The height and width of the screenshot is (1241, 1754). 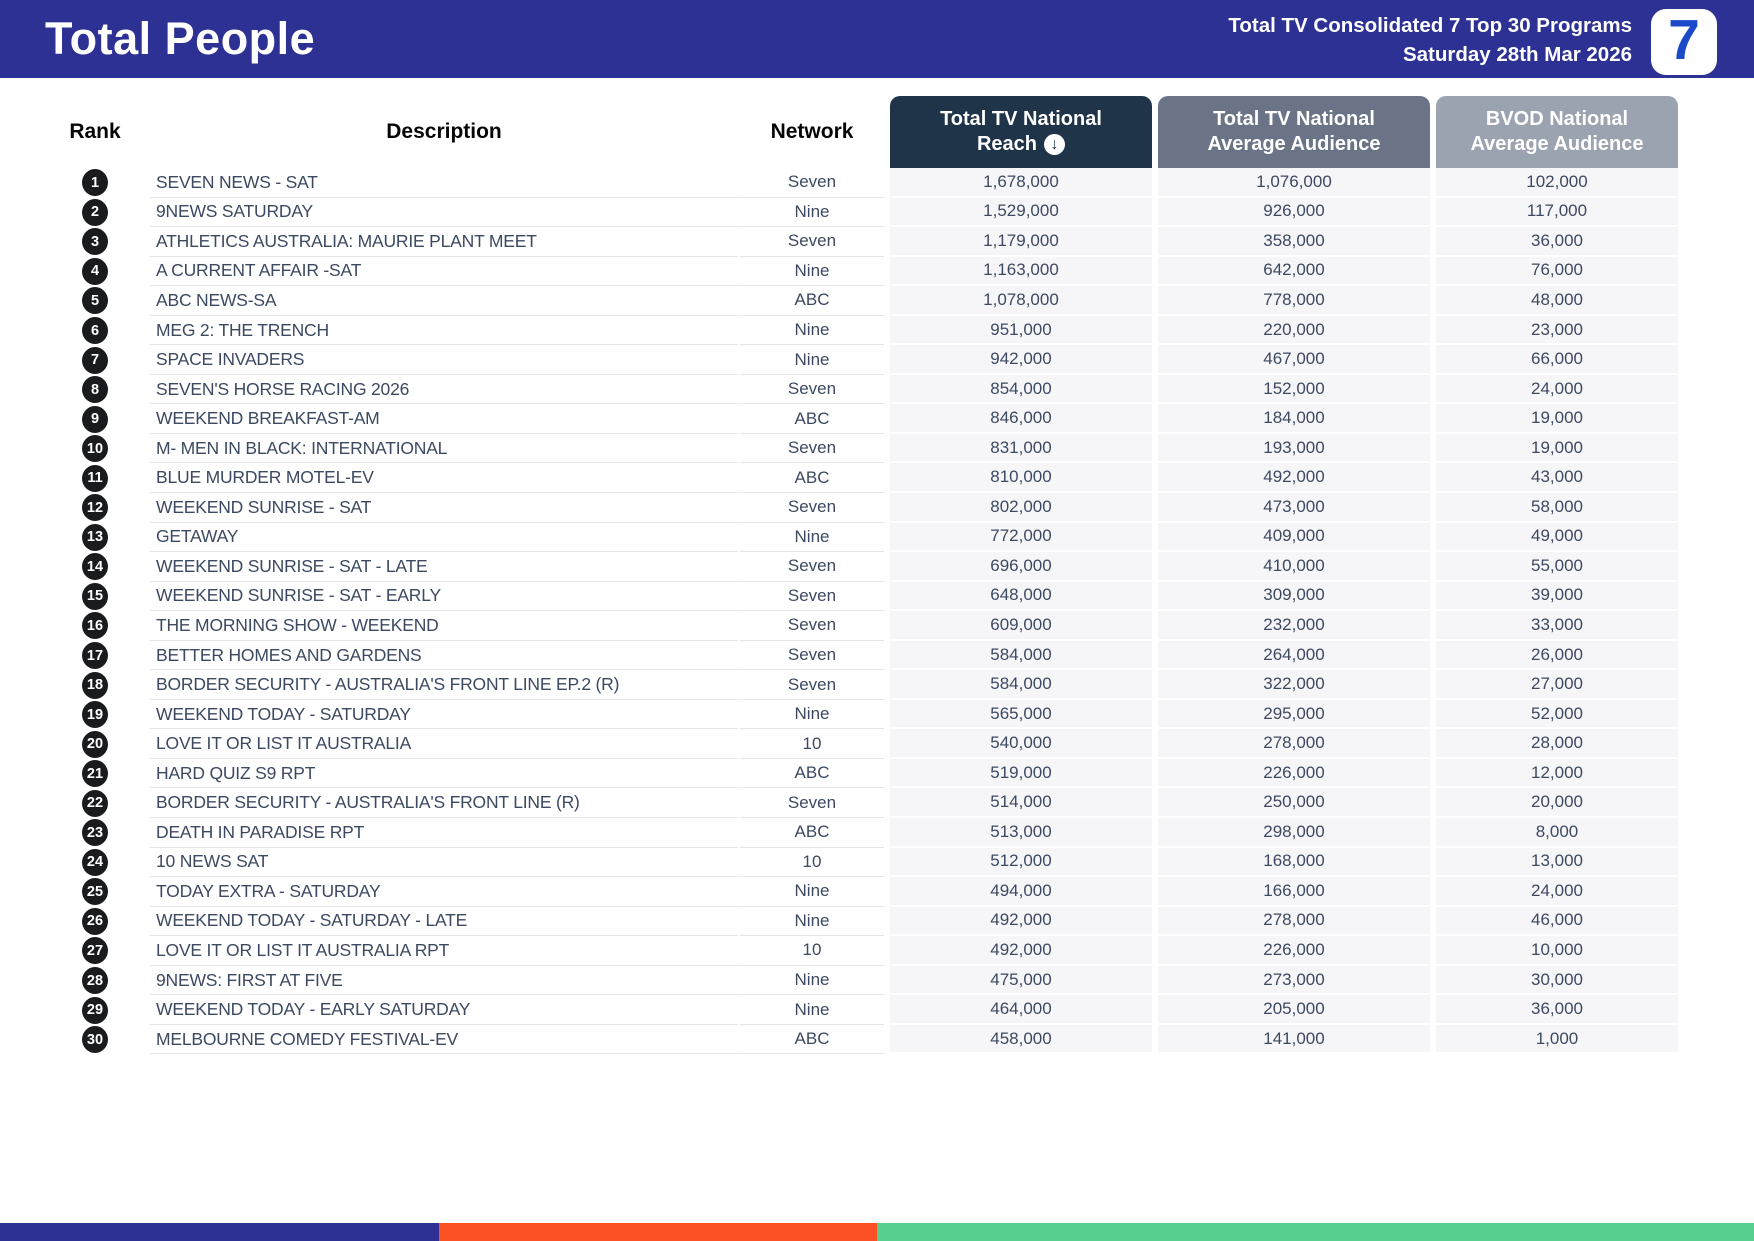 I want to click on reach-value: 1,163,000, so click(x=1021, y=271).